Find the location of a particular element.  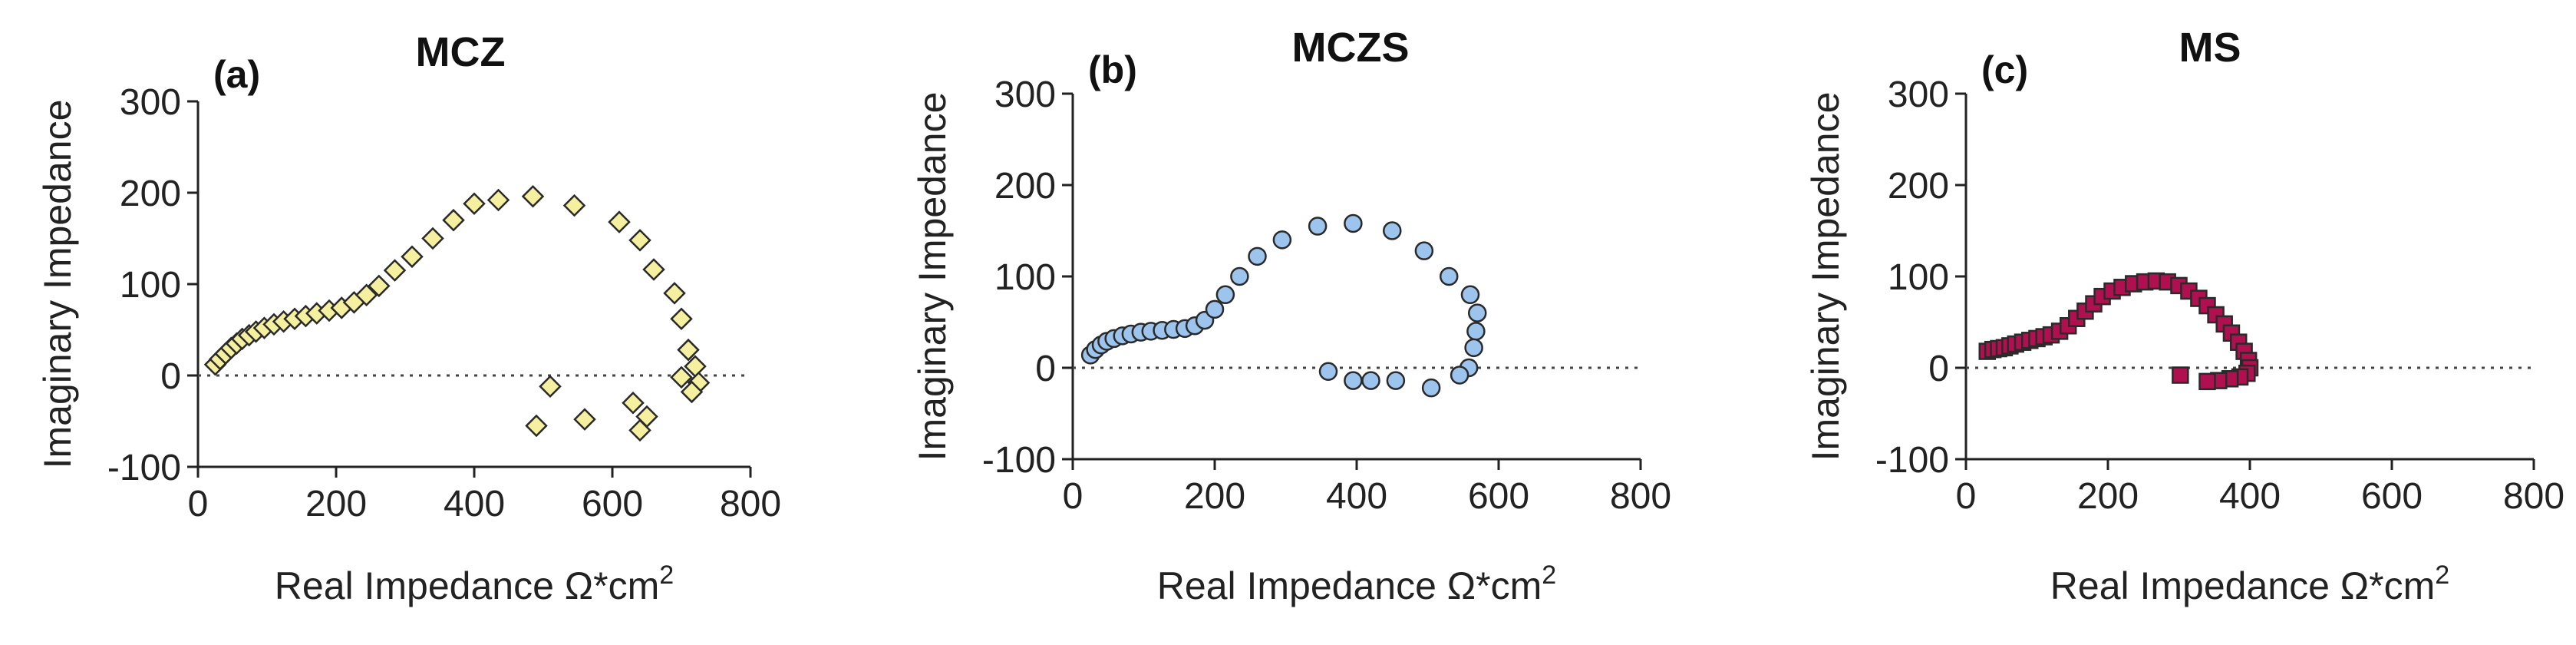

panel-label: (b) is located at coordinates (1112, 70).